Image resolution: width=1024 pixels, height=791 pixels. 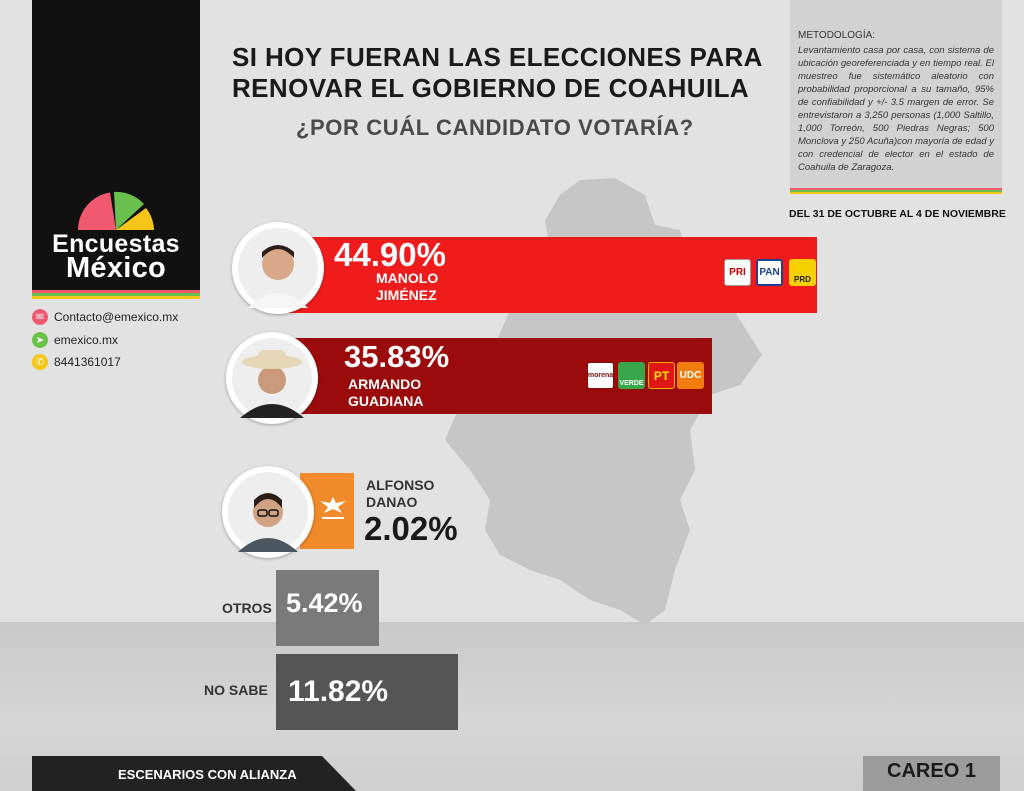 I want to click on phone-icon: ✆, so click(x=40, y=362).